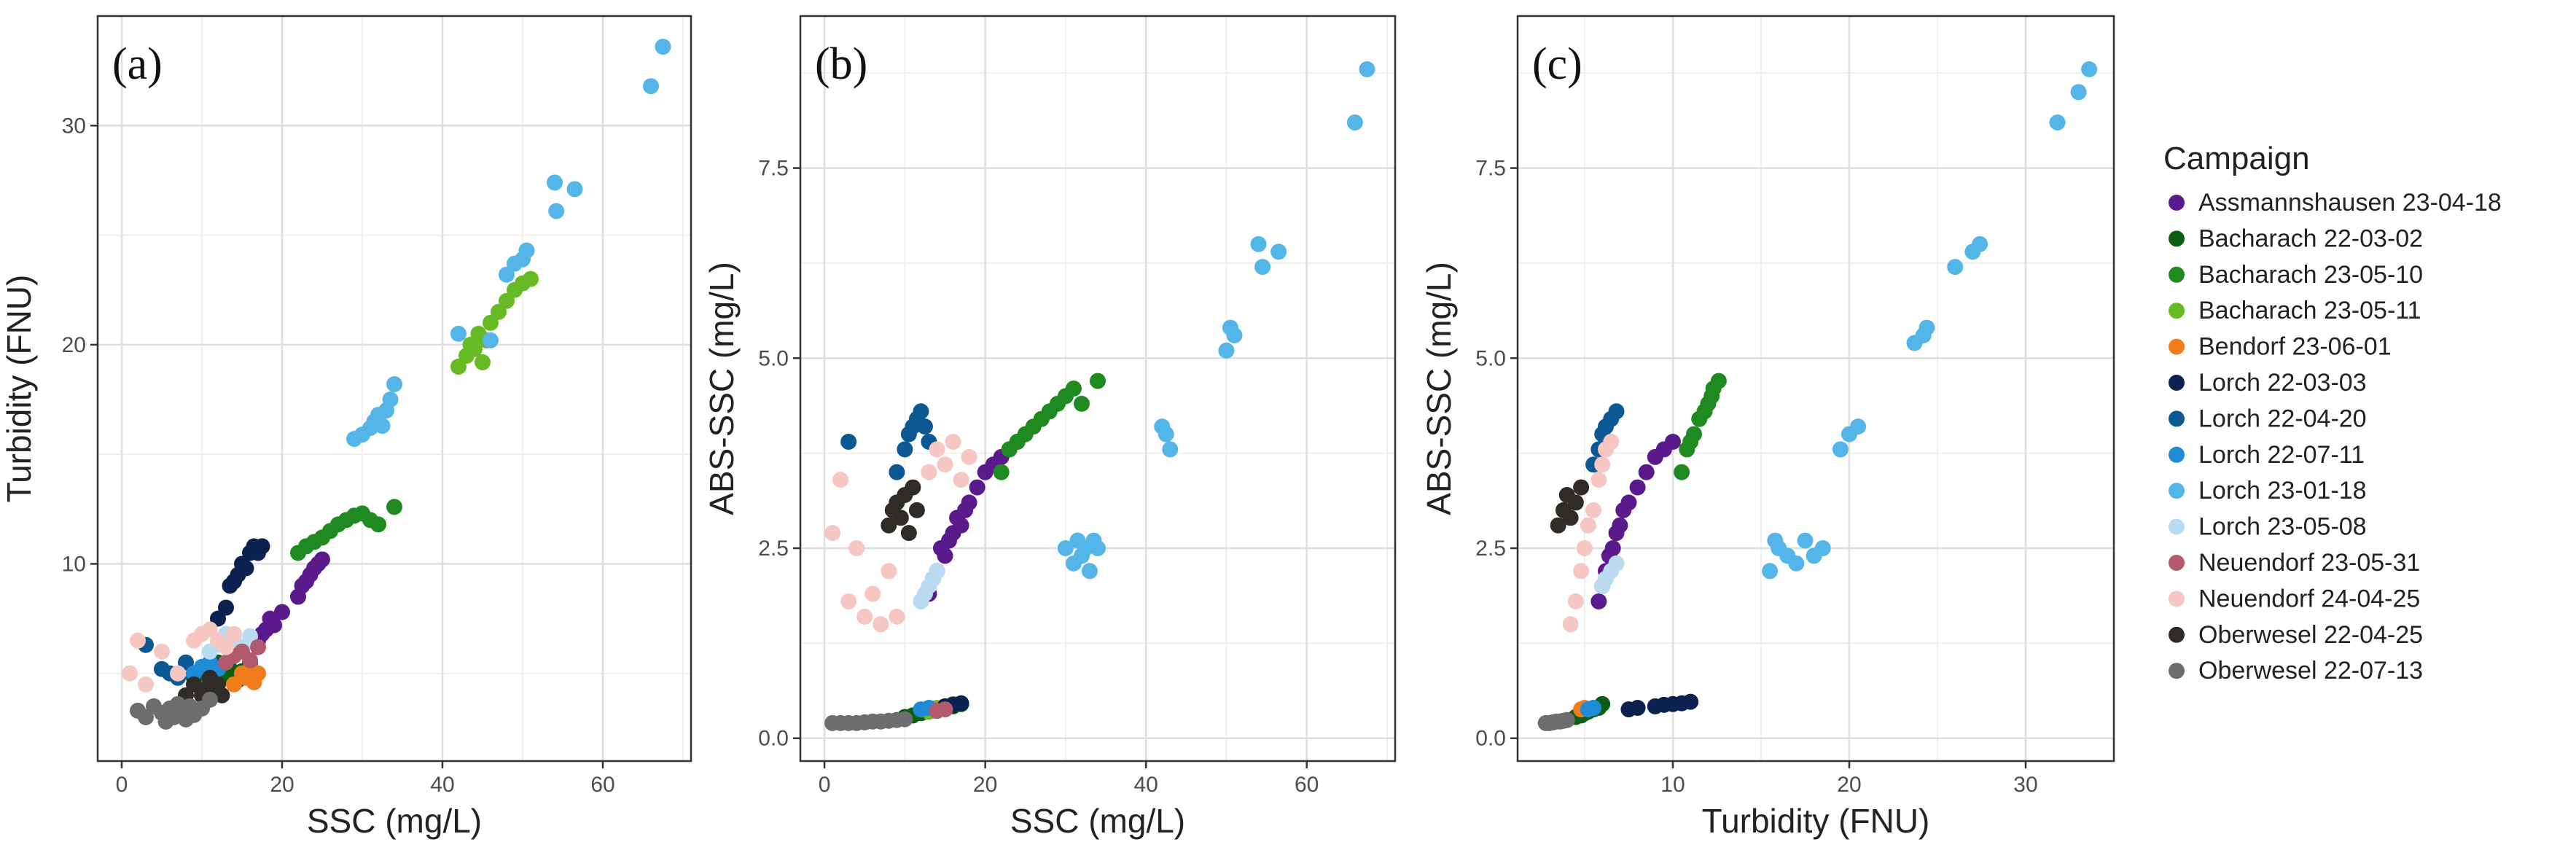  I want to click on x-tick-label: 60, so click(602, 785).